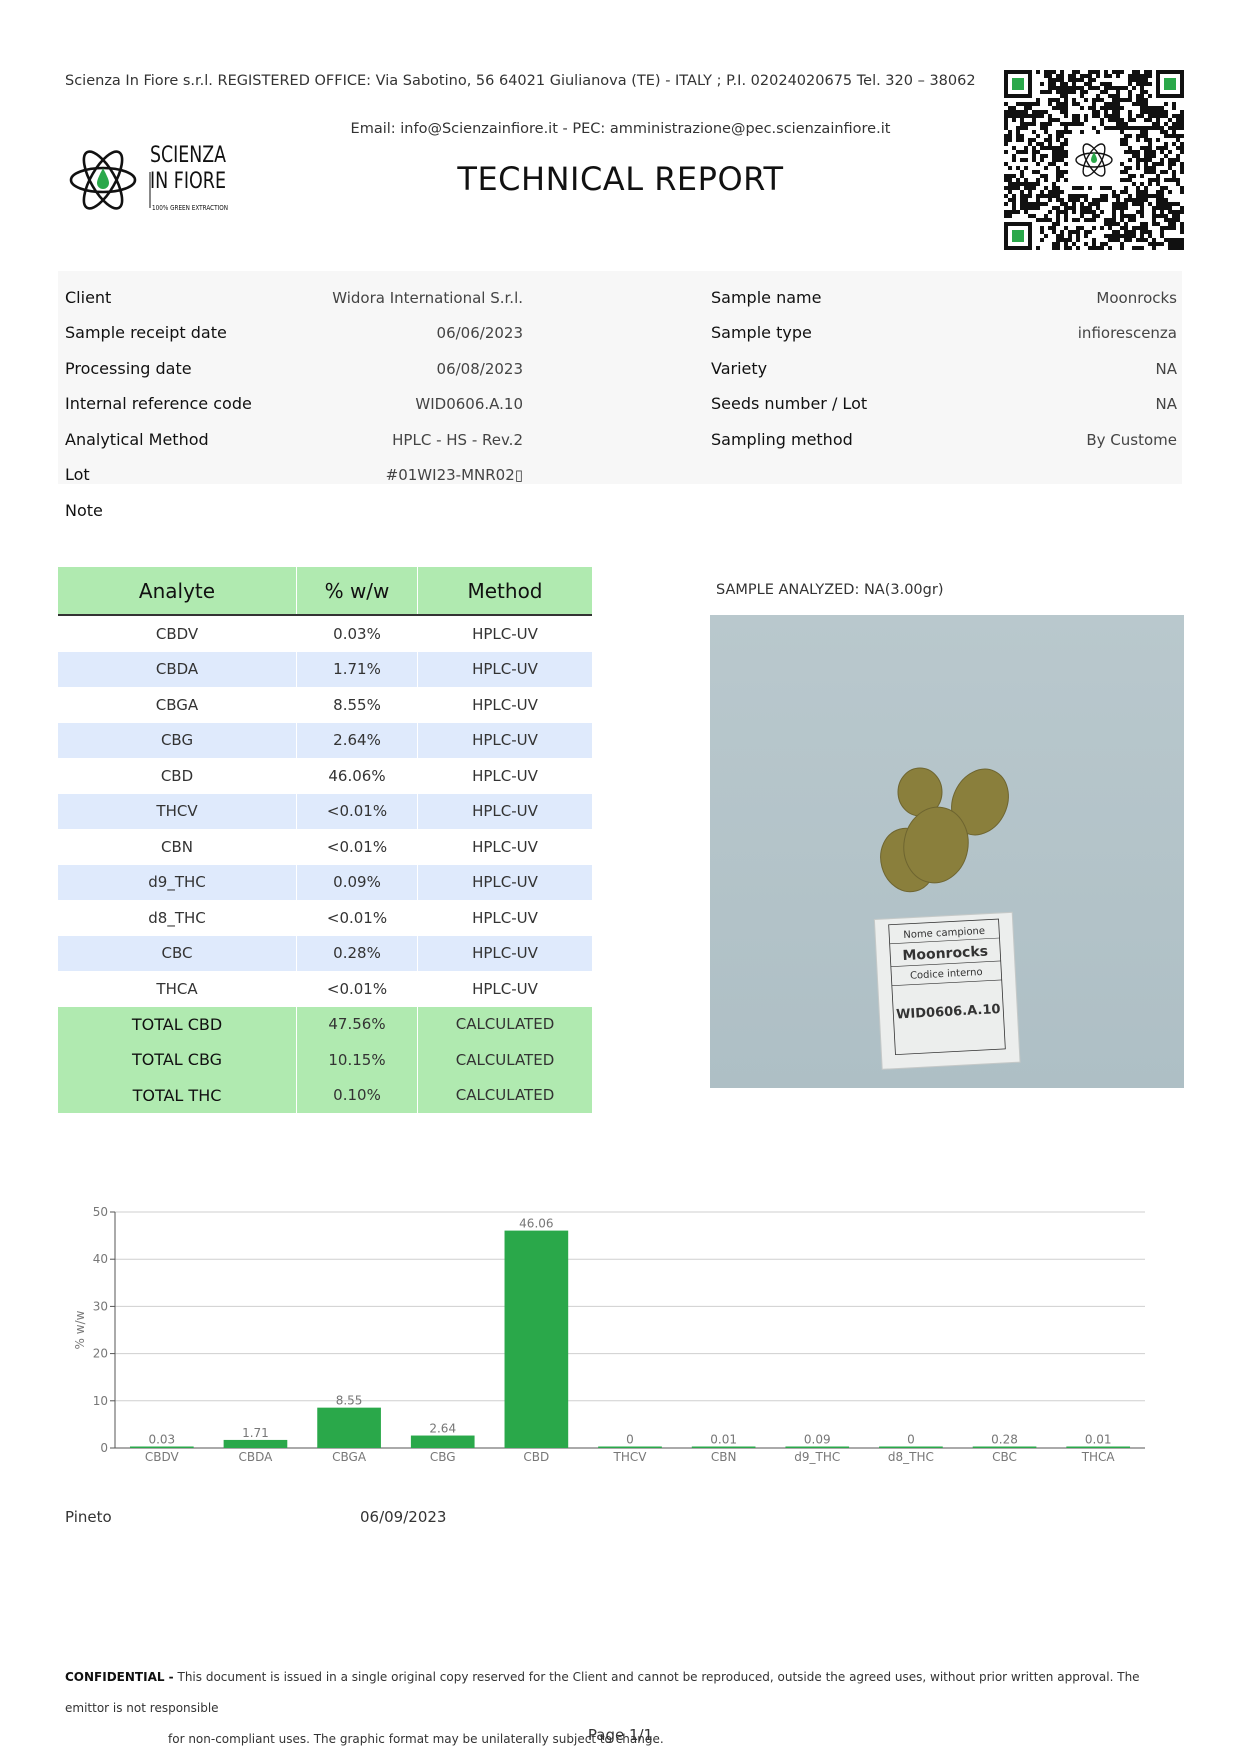 The image size is (1241, 1755). What do you see at coordinates (1136, 298) in the screenshot?
I see `info-value: Moonrocks` at bounding box center [1136, 298].